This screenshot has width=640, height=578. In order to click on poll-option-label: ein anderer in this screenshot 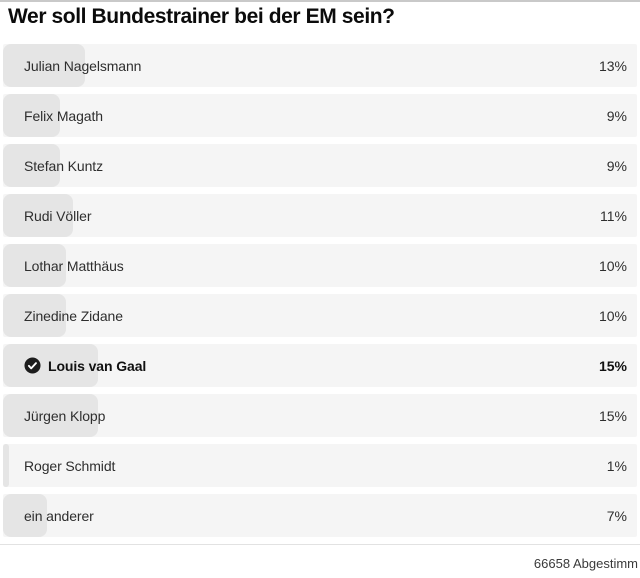, I will do `click(59, 515)`.